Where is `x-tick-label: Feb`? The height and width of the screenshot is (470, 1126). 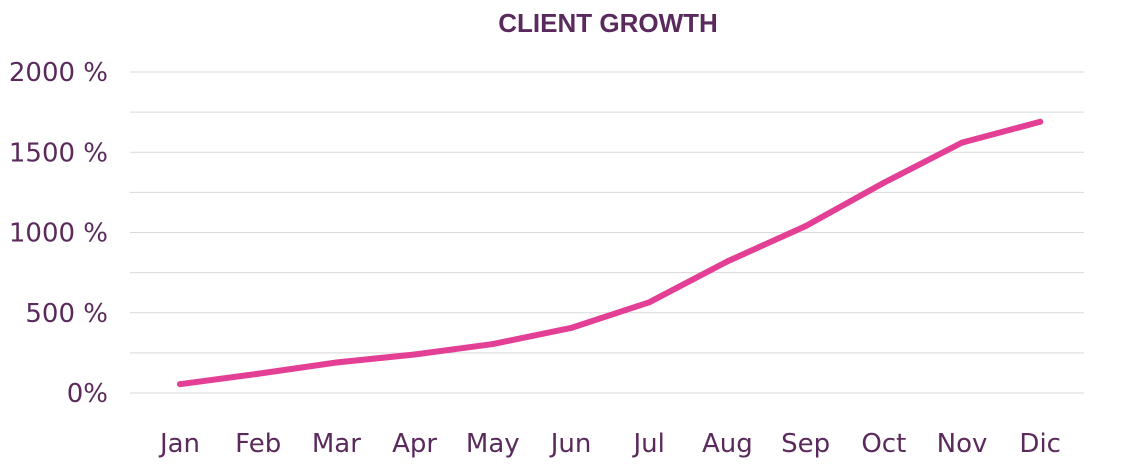
x-tick-label: Feb is located at coordinates (258, 444).